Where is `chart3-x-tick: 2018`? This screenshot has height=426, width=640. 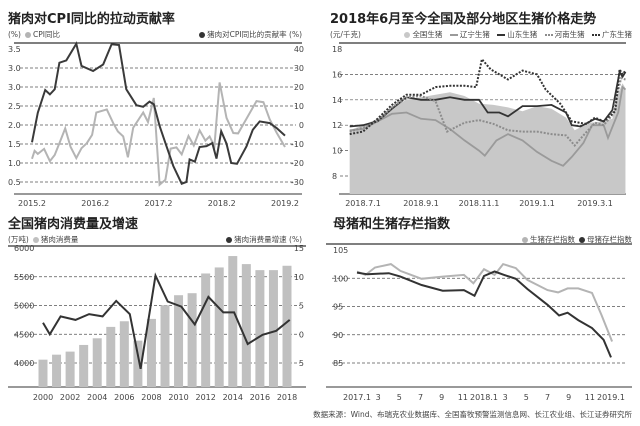
chart3-x-tick: 2018 is located at coordinates (287, 397).